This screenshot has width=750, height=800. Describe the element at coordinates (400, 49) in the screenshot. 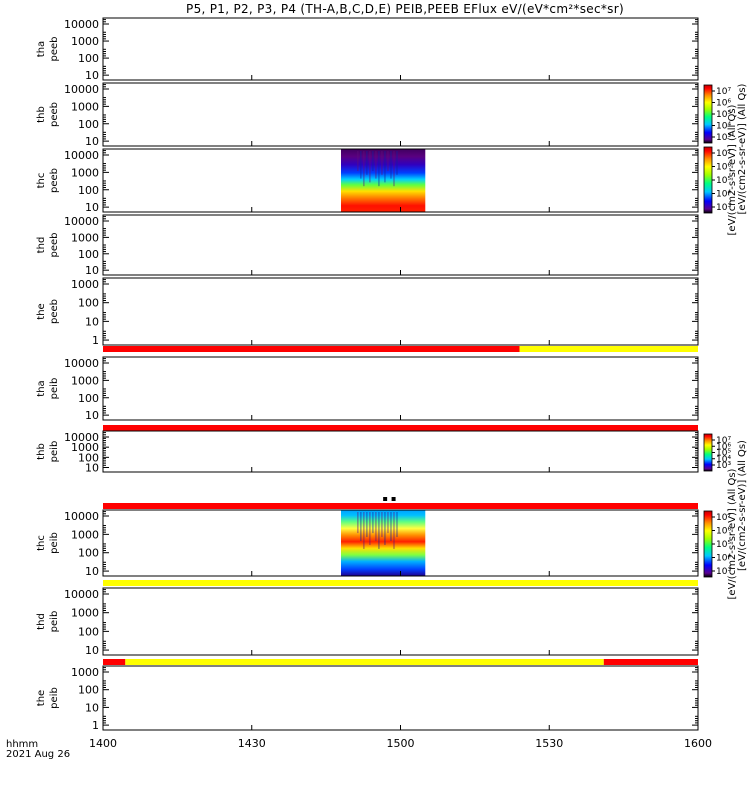

I see `panel-frame-tha-peeb` at that location.